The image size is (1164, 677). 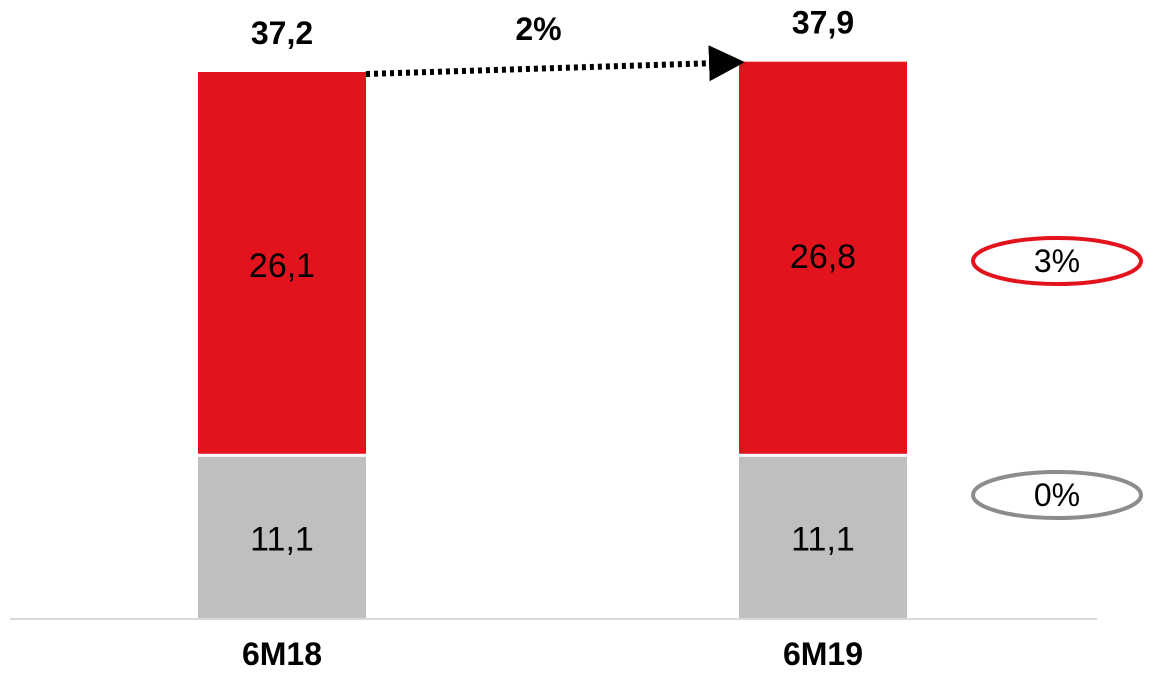 I want to click on bar-segment-base-6M19, so click(x=823, y=538).